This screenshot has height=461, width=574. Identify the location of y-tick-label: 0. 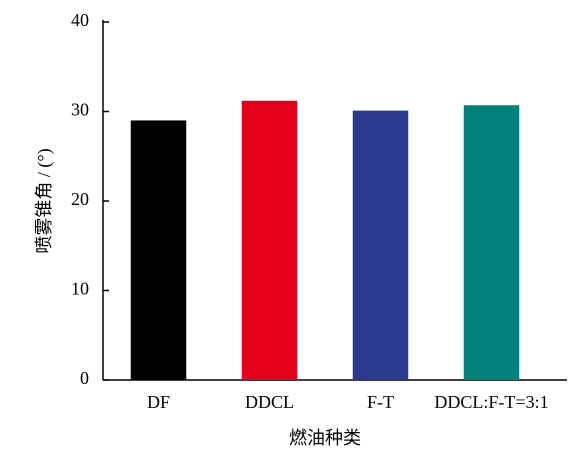
(84, 378).